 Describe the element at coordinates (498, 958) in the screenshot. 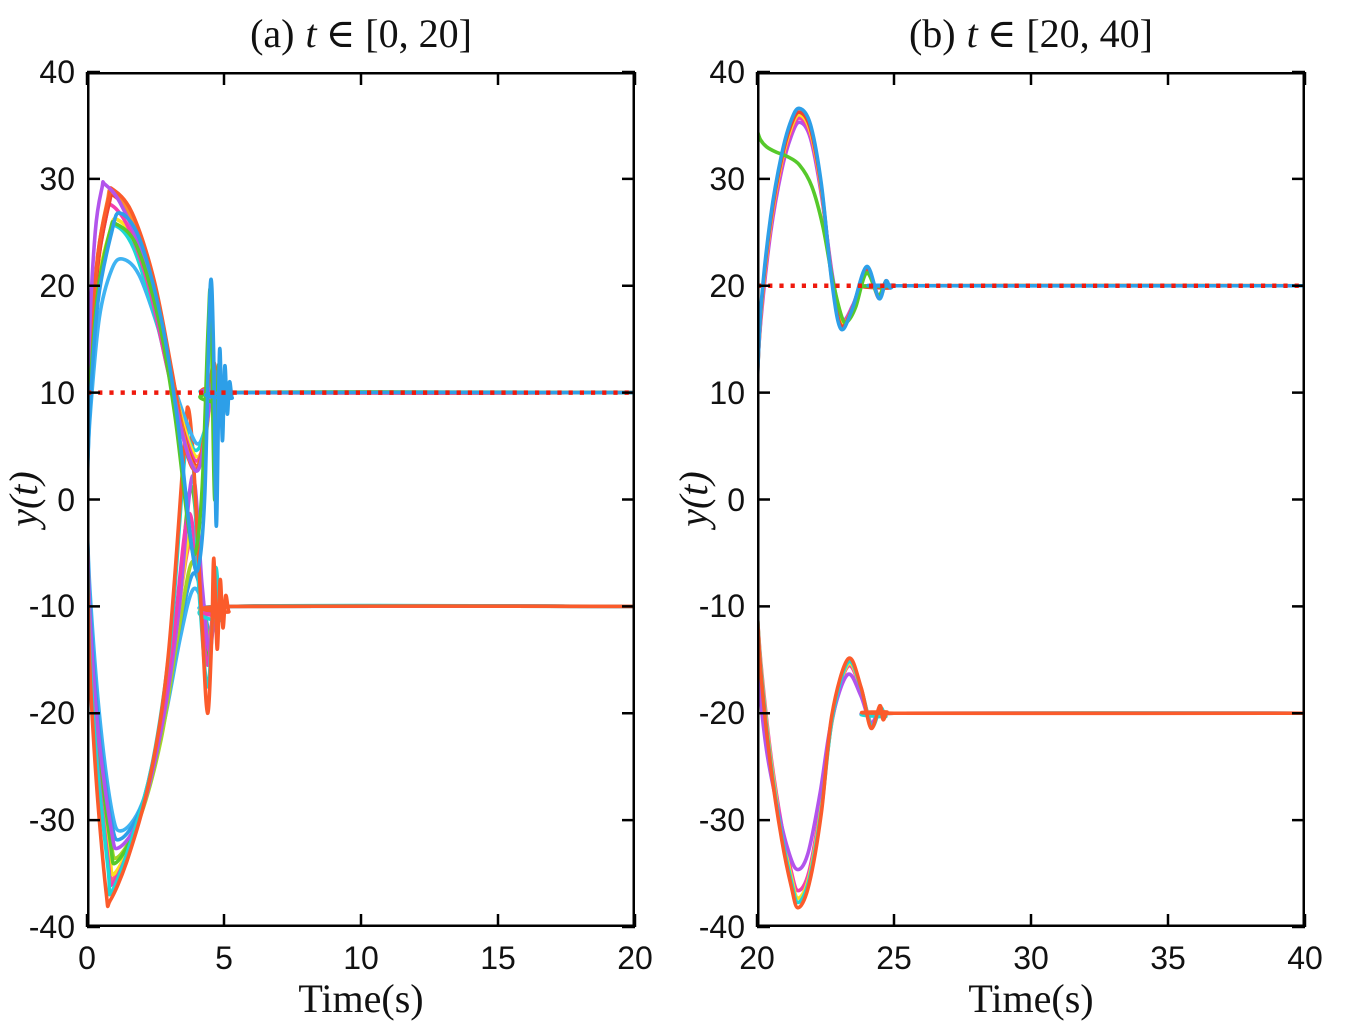

I see `x-tick-label: 15` at that location.